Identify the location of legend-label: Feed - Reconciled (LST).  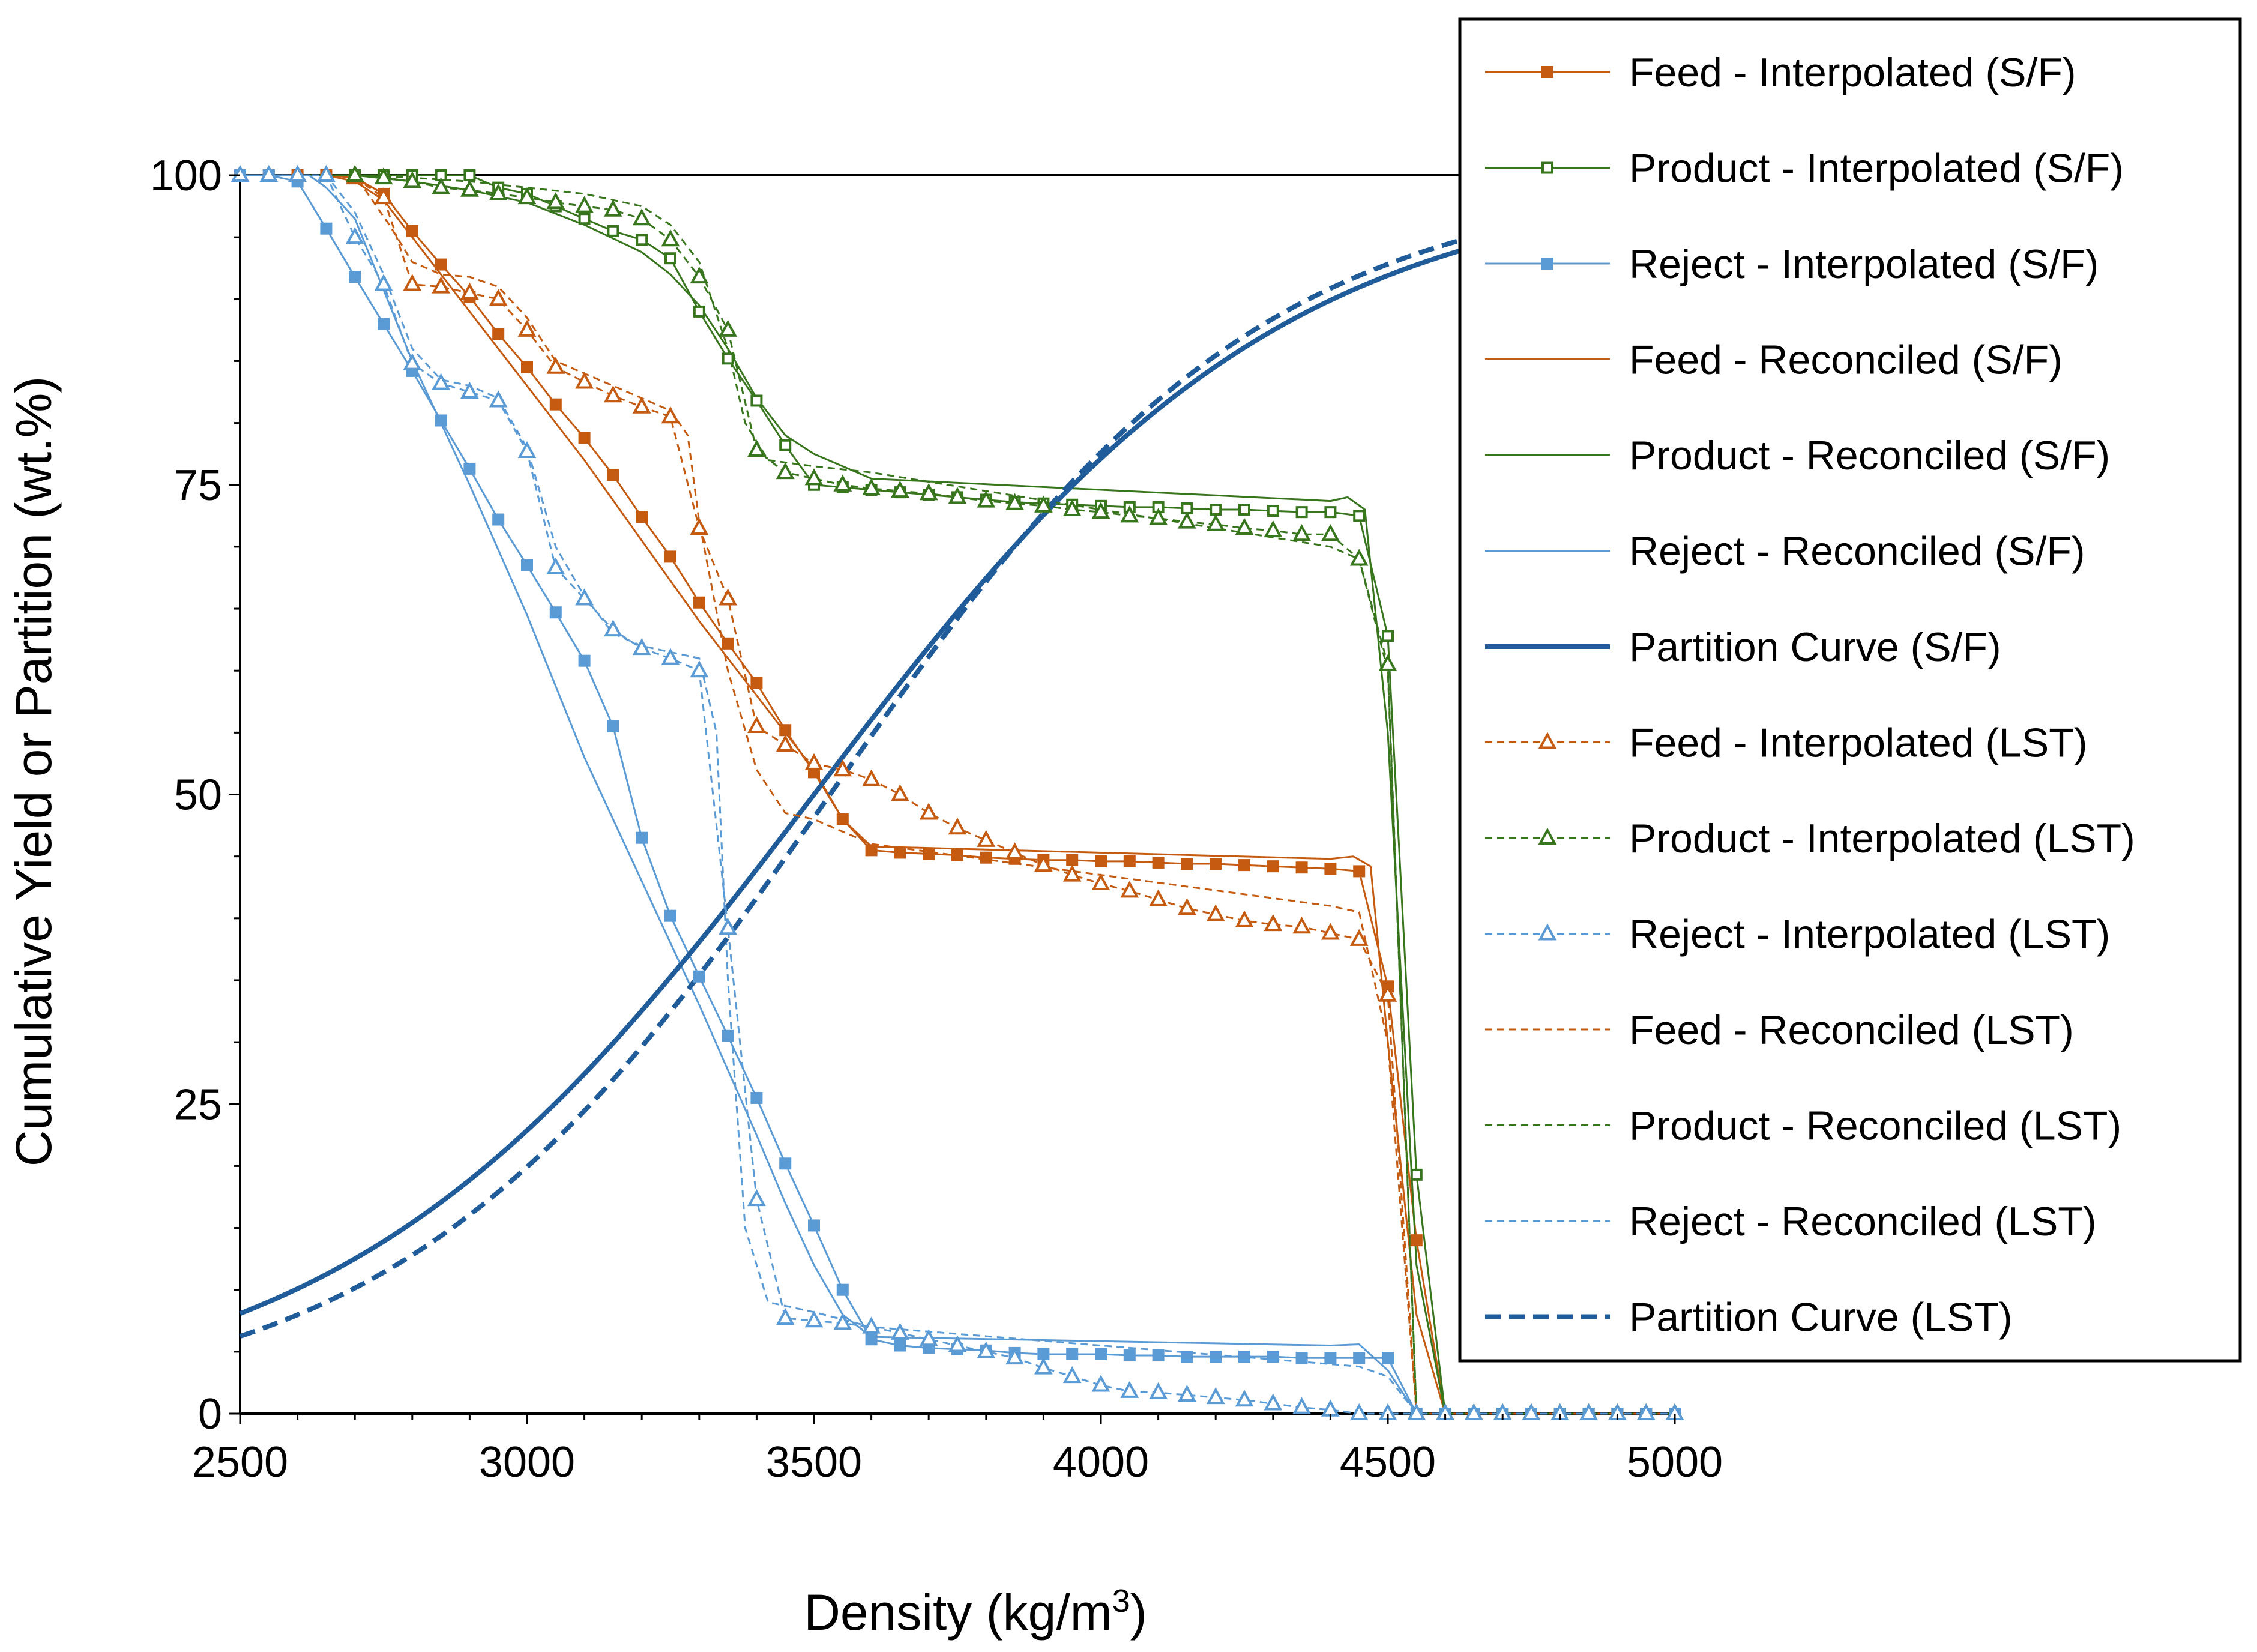
(1852, 1030).